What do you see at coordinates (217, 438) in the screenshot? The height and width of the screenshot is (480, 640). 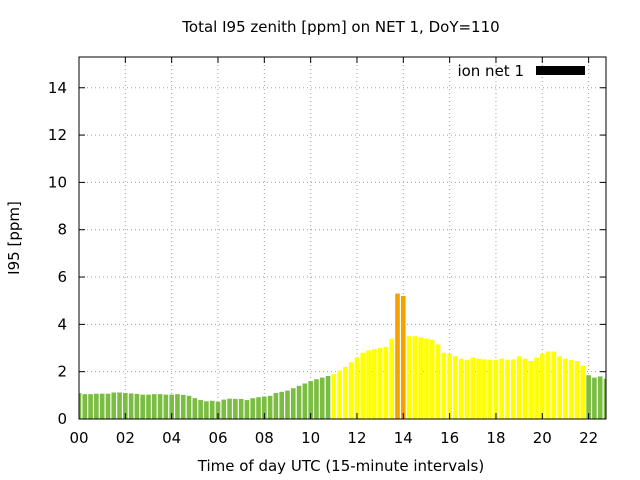 I see `x-tick-label: 06` at bounding box center [217, 438].